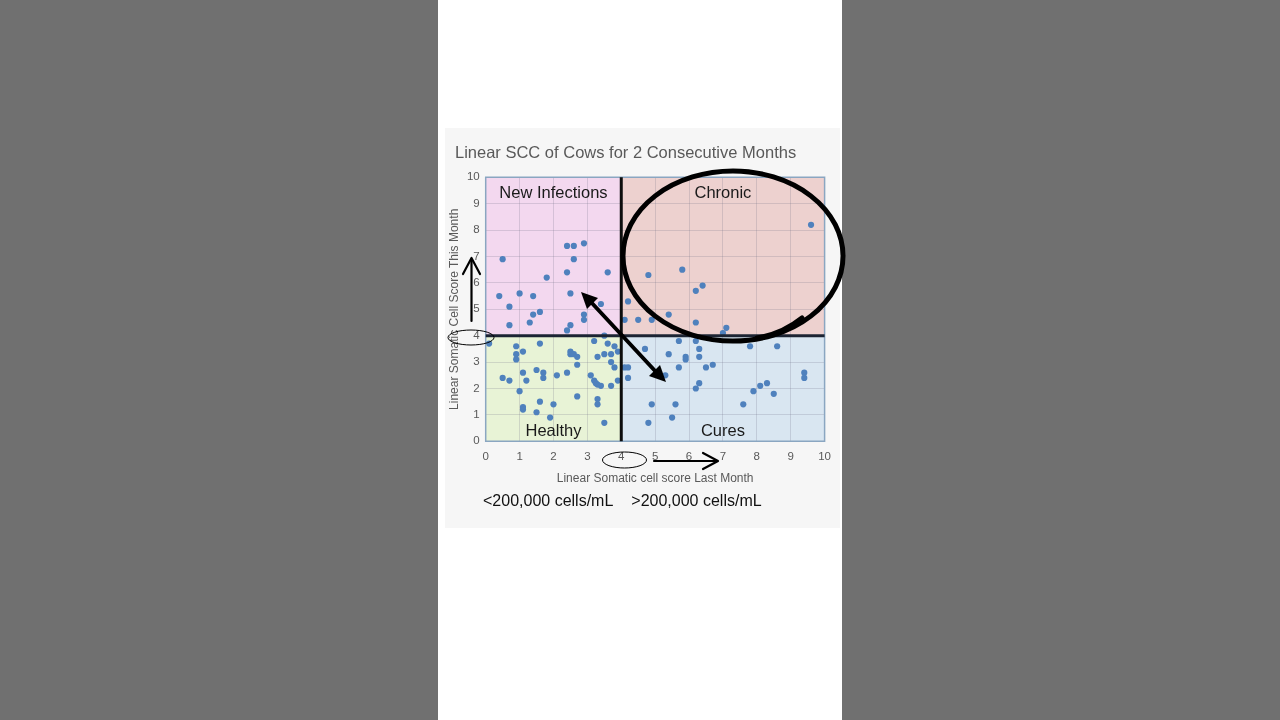 The height and width of the screenshot is (720, 1280). Describe the element at coordinates (453, 309) in the screenshot. I see `y-axis-title: Linear Somatic Cell Score This Month` at that location.